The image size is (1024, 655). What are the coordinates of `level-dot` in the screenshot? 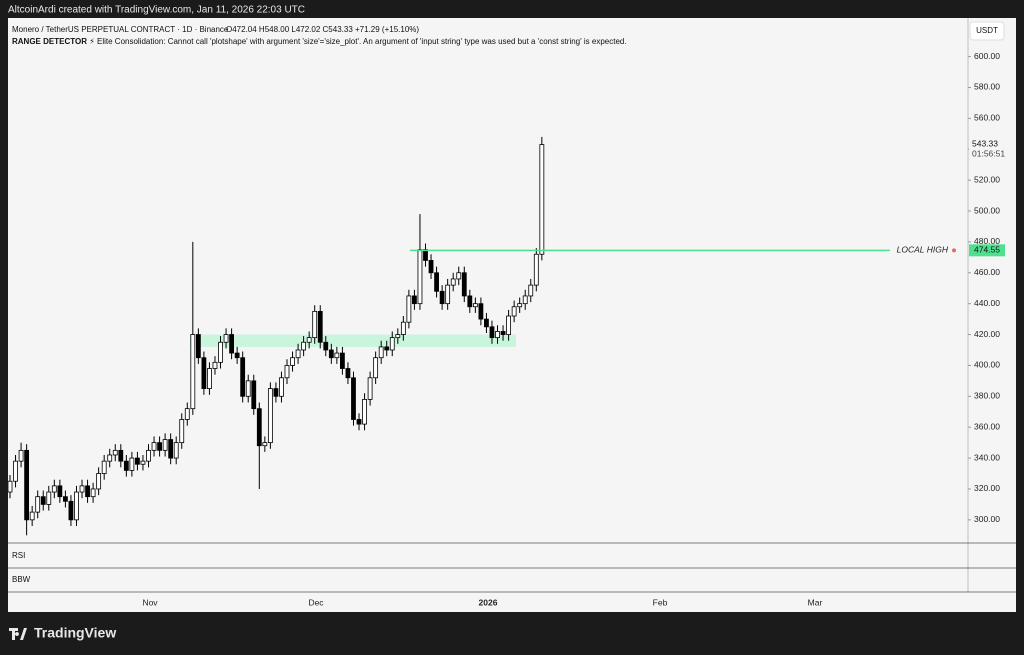 It's located at (954, 250).